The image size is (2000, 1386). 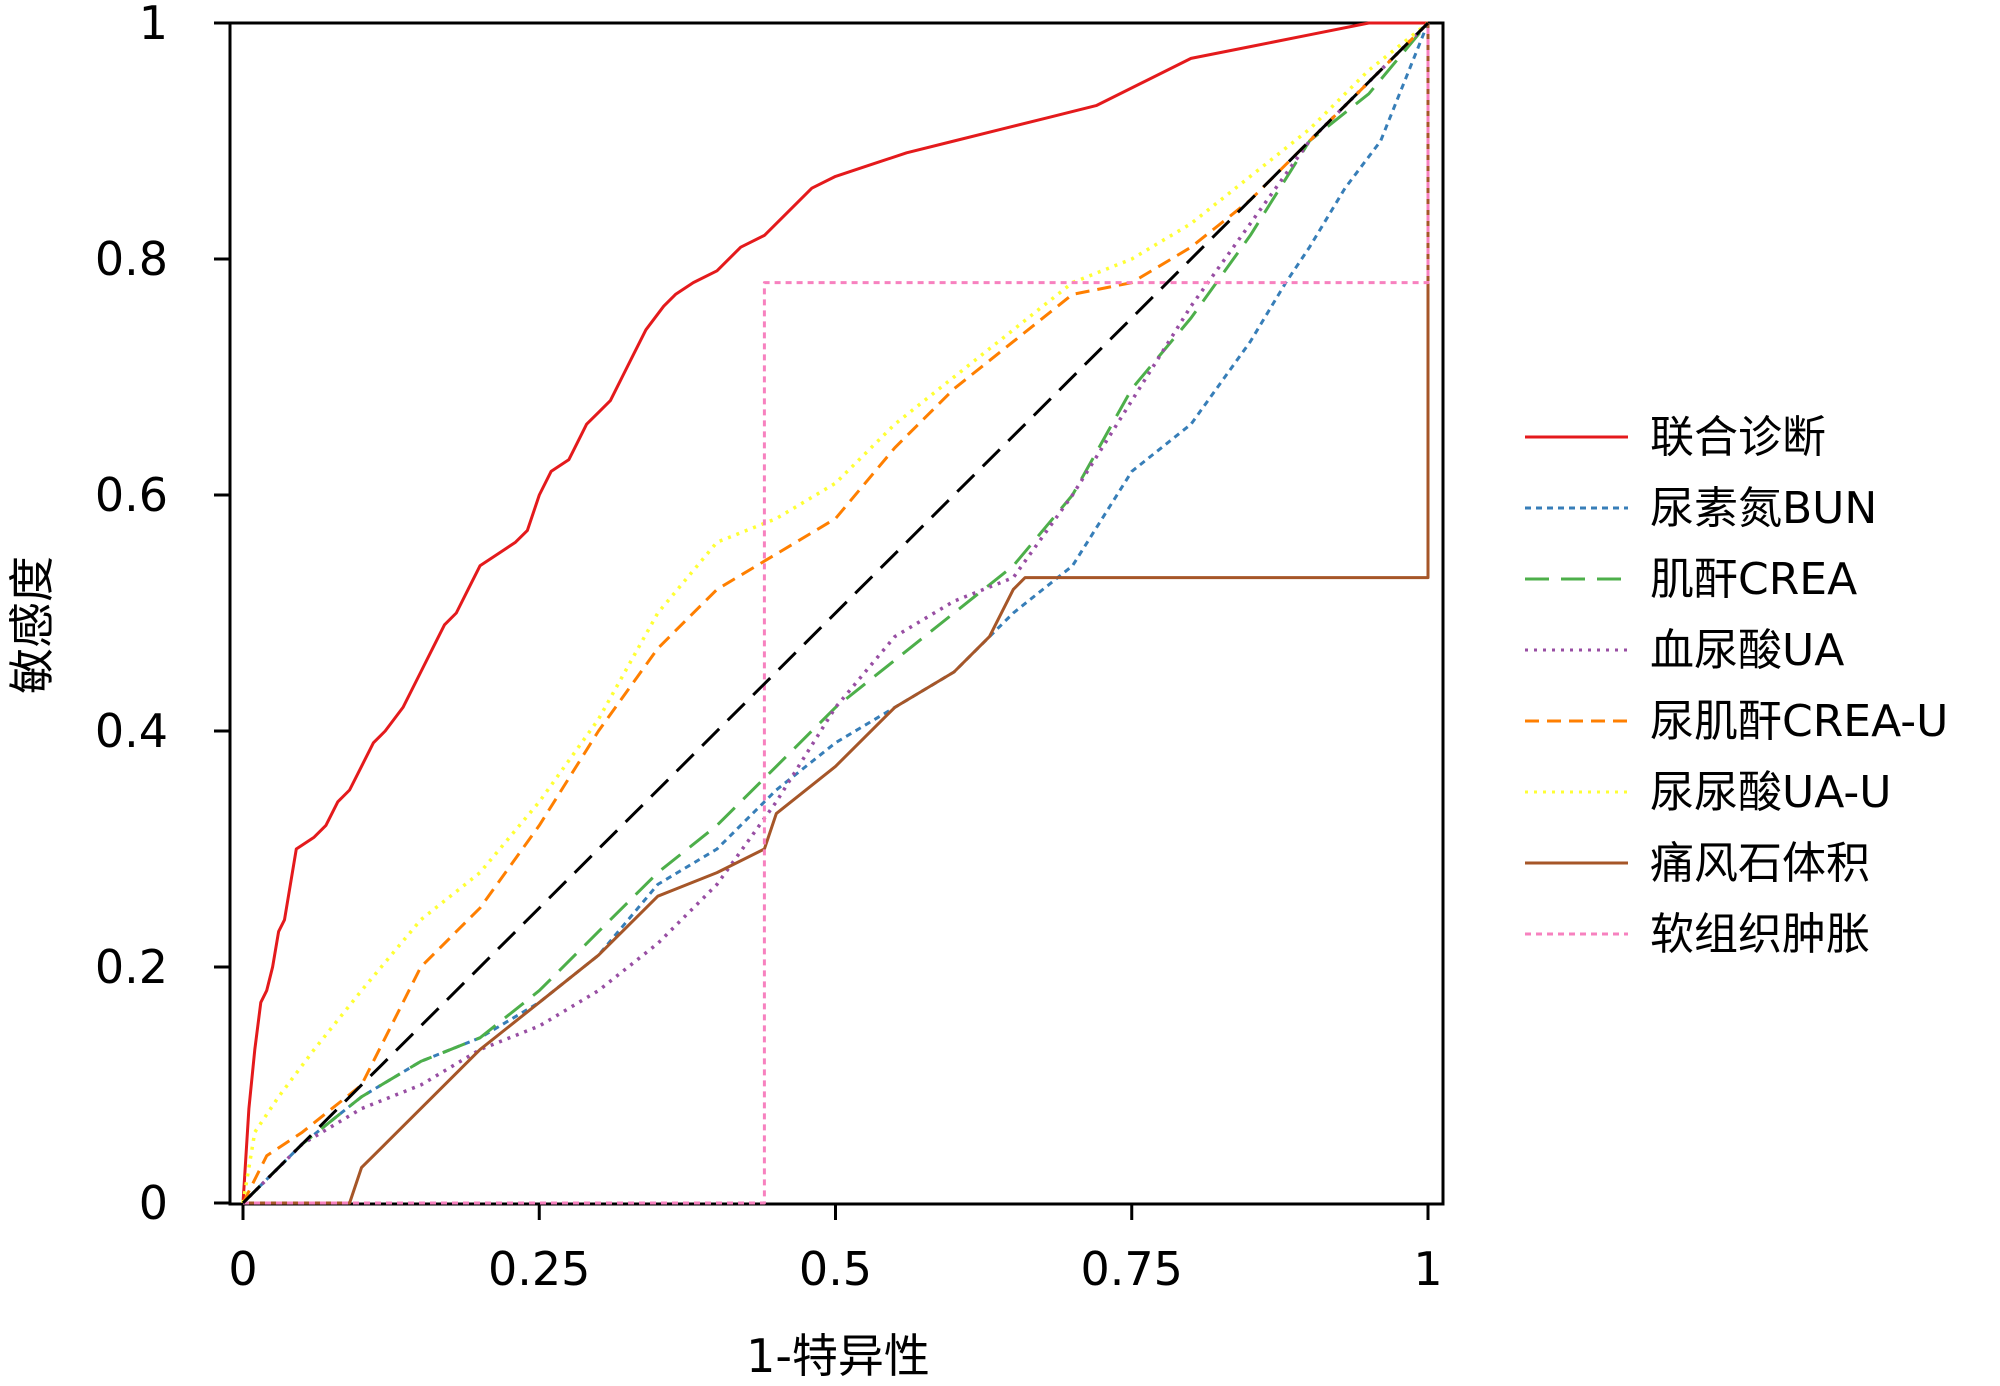 What do you see at coordinates (153, 1203) in the screenshot?
I see `y-tick-label-0: 0` at bounding box center [153, 1203].